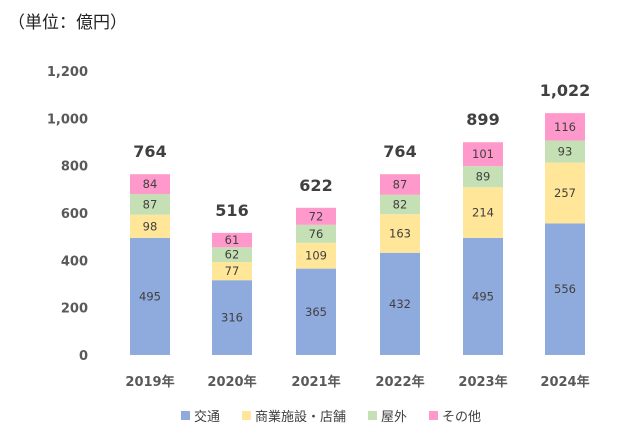 The image size is (622, 443). Describe the element at coordinates (67, 23) in the screenshot. I see `unit-label: （単位：億円）` at that location.